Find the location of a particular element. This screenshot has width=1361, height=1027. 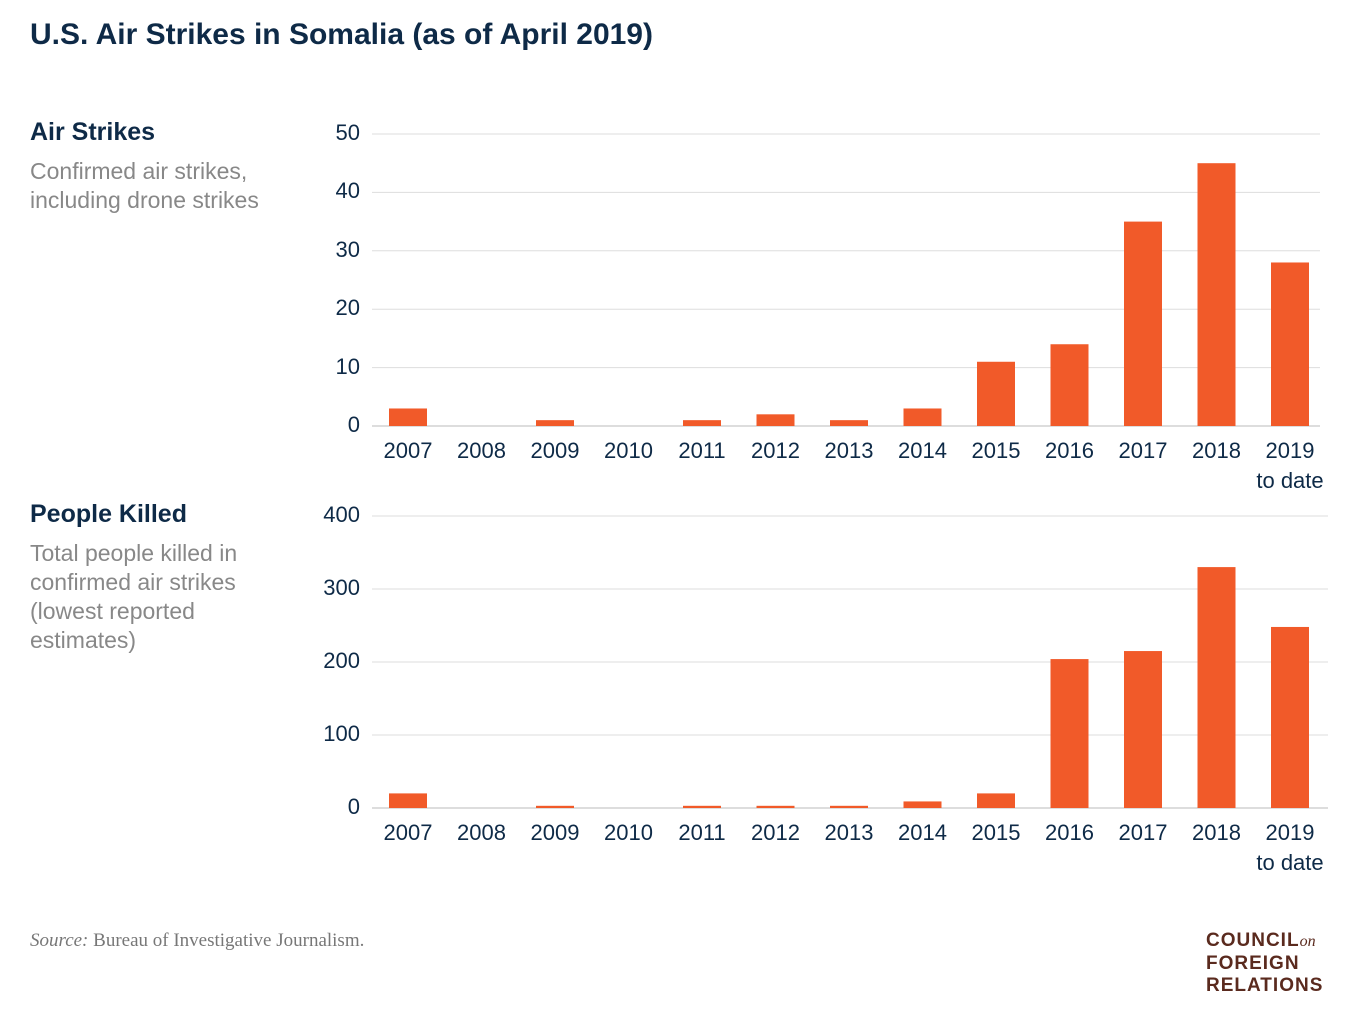

logo: COUNCILon FOREIGN RELATIONS is located at coordinates (1264, 963).